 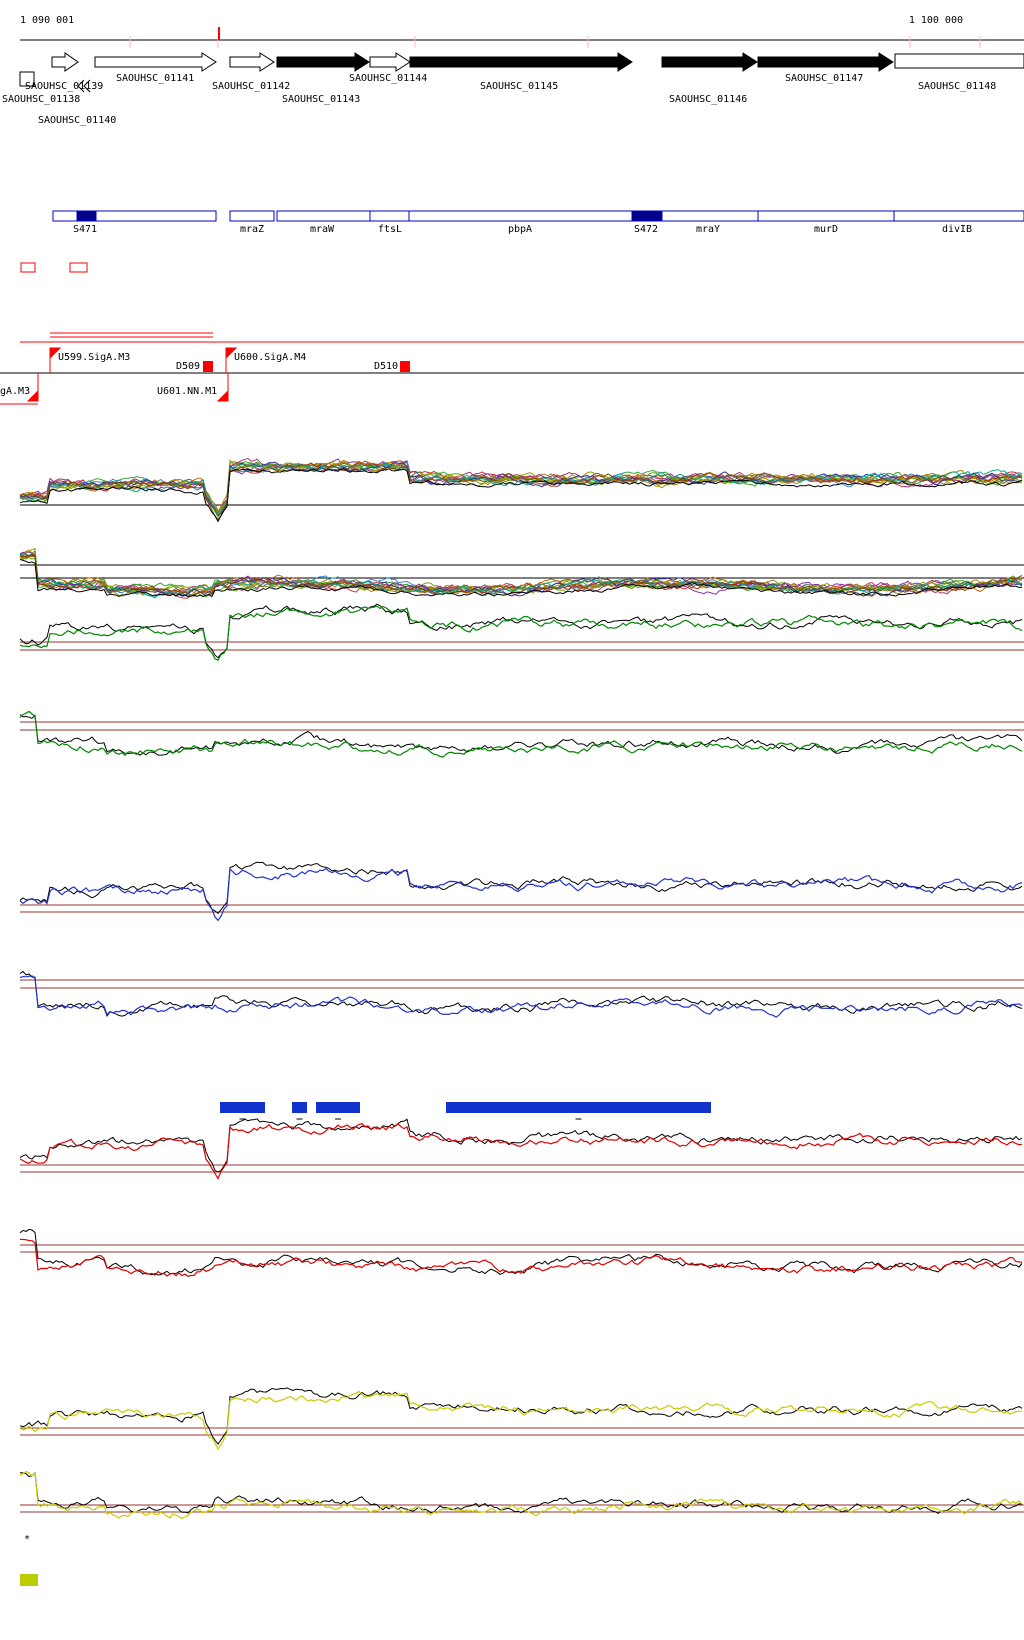 I want to click on expression-track-red-forward, so click(x=521, y=1149).